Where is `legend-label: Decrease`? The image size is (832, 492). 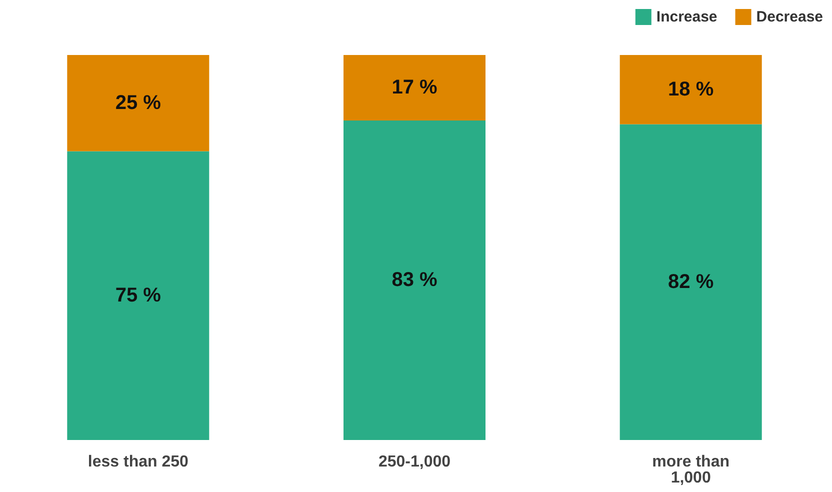
legend-label: Decrease is located at coordinates (790, 17).